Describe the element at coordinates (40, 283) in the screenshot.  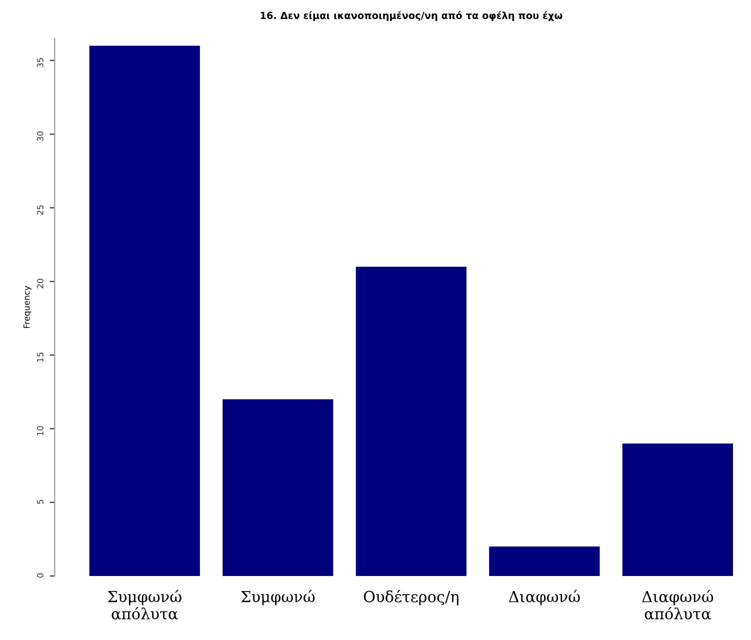
I see `y-tick-label: 20` at that location.